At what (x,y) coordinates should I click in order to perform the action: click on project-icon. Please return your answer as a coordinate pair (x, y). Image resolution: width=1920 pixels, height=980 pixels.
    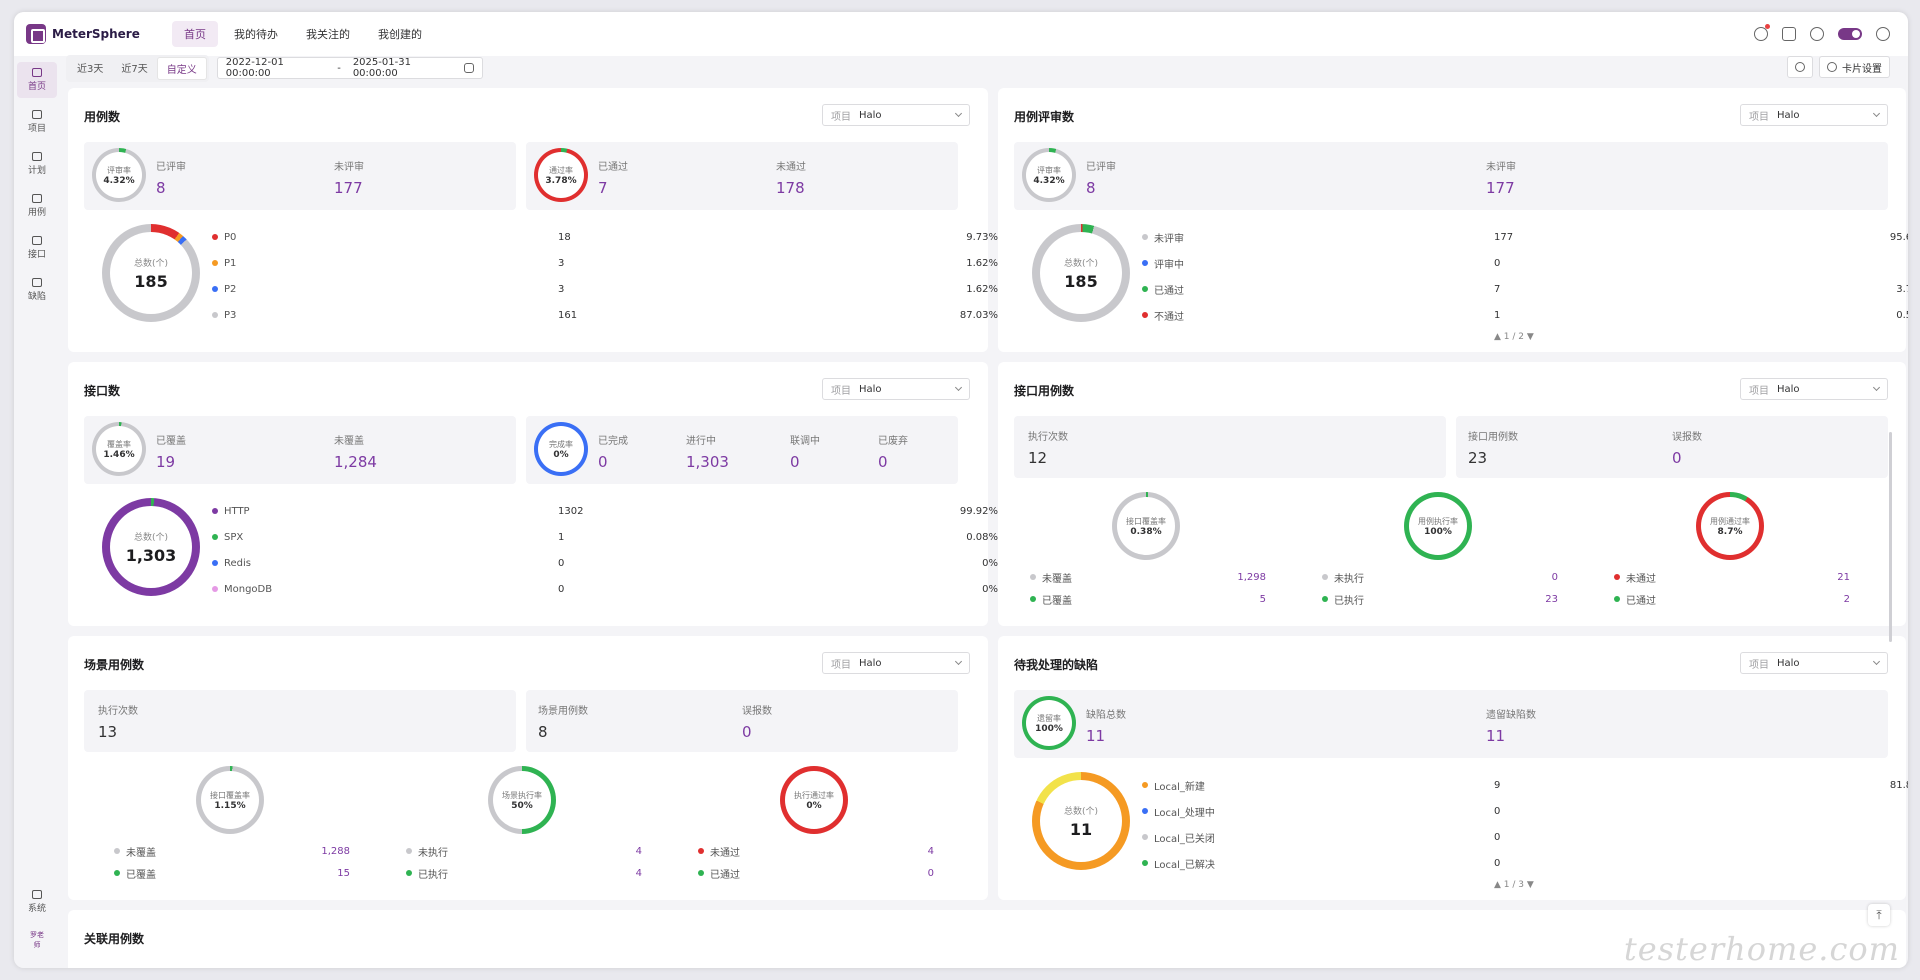
    Looking at the image, I should click on (37, 114).